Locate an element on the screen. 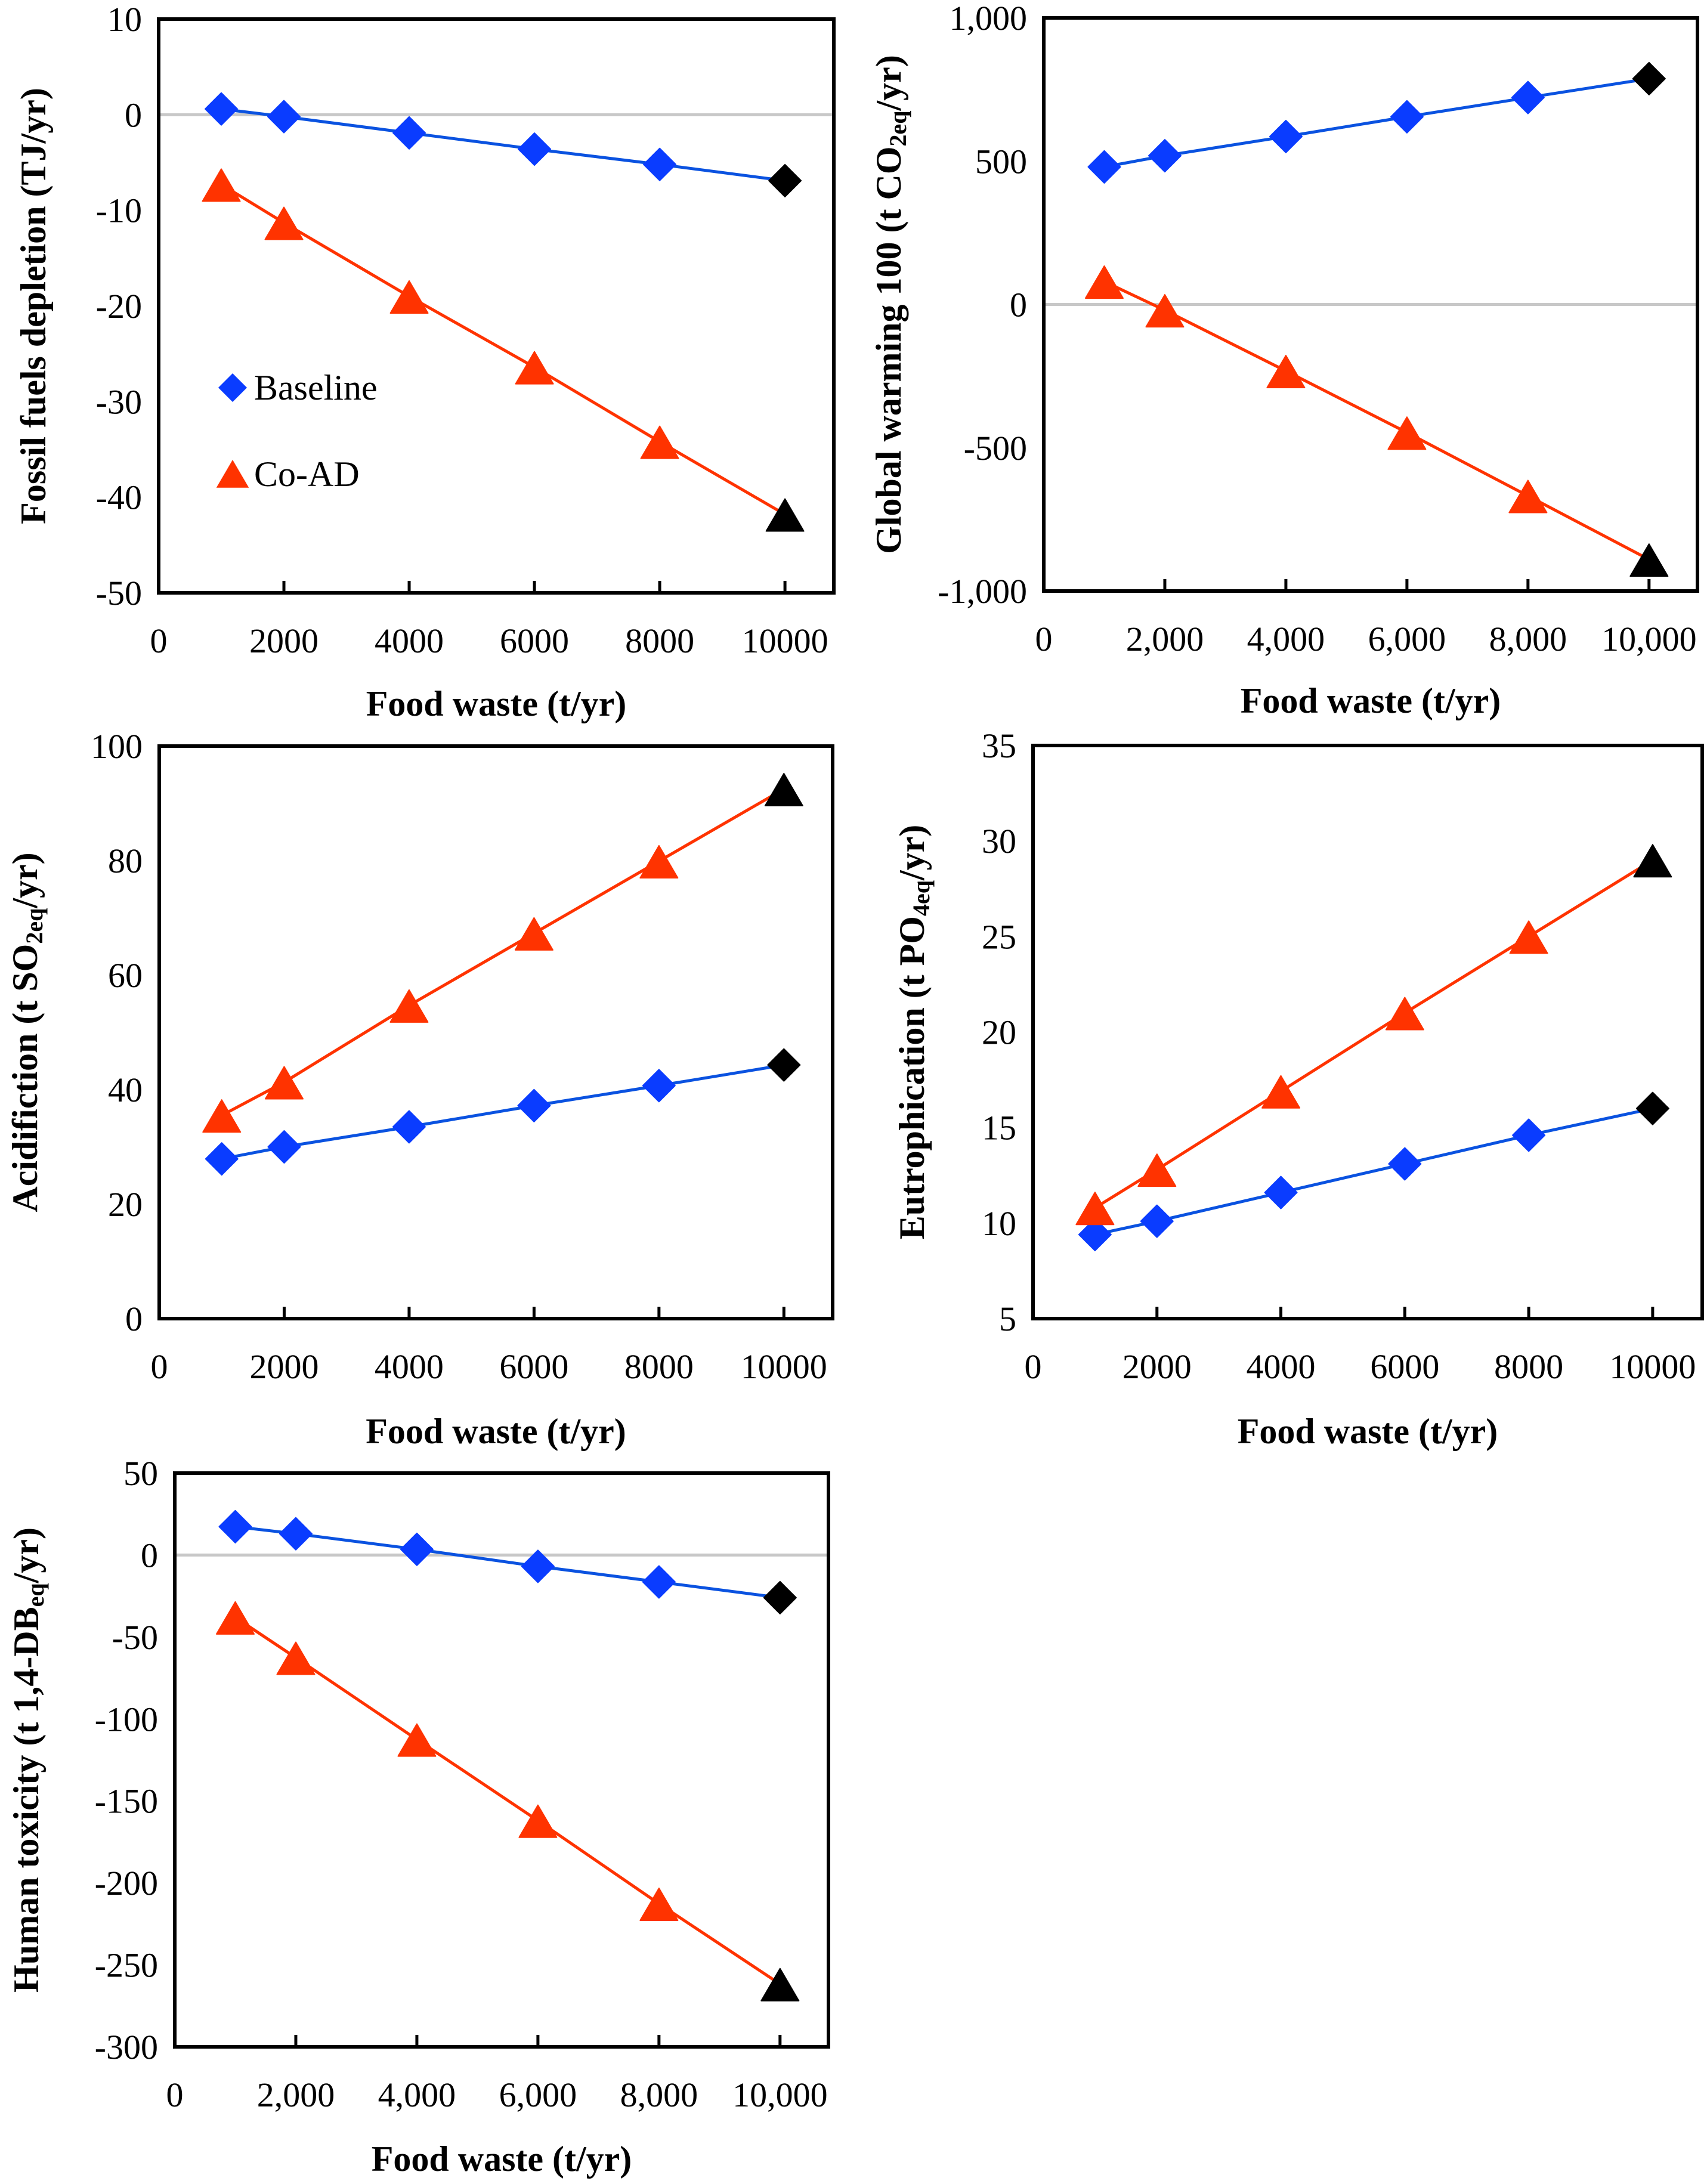 This screenshot has height=2184, width=1707. y-tick-label: 1,000 is located at coordinates (989, 19).